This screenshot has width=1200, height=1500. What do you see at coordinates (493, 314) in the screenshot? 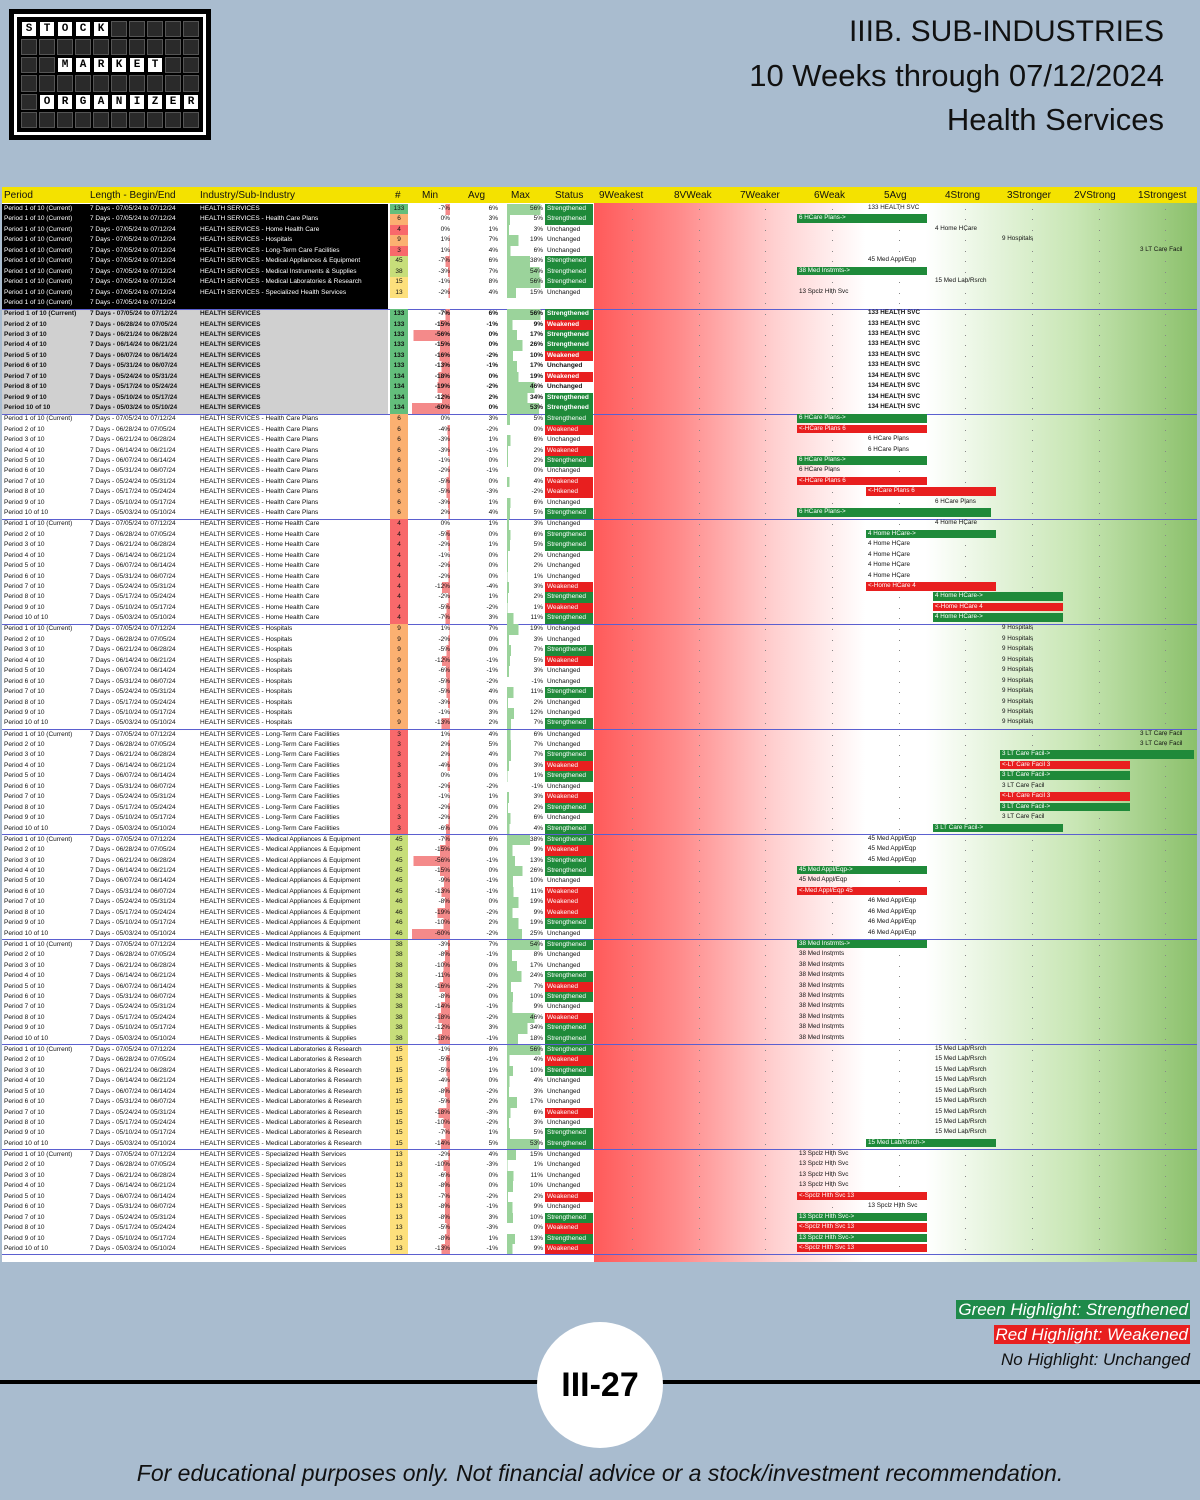
I see `avg-cell: 6%` at bounding box center [493, 314].